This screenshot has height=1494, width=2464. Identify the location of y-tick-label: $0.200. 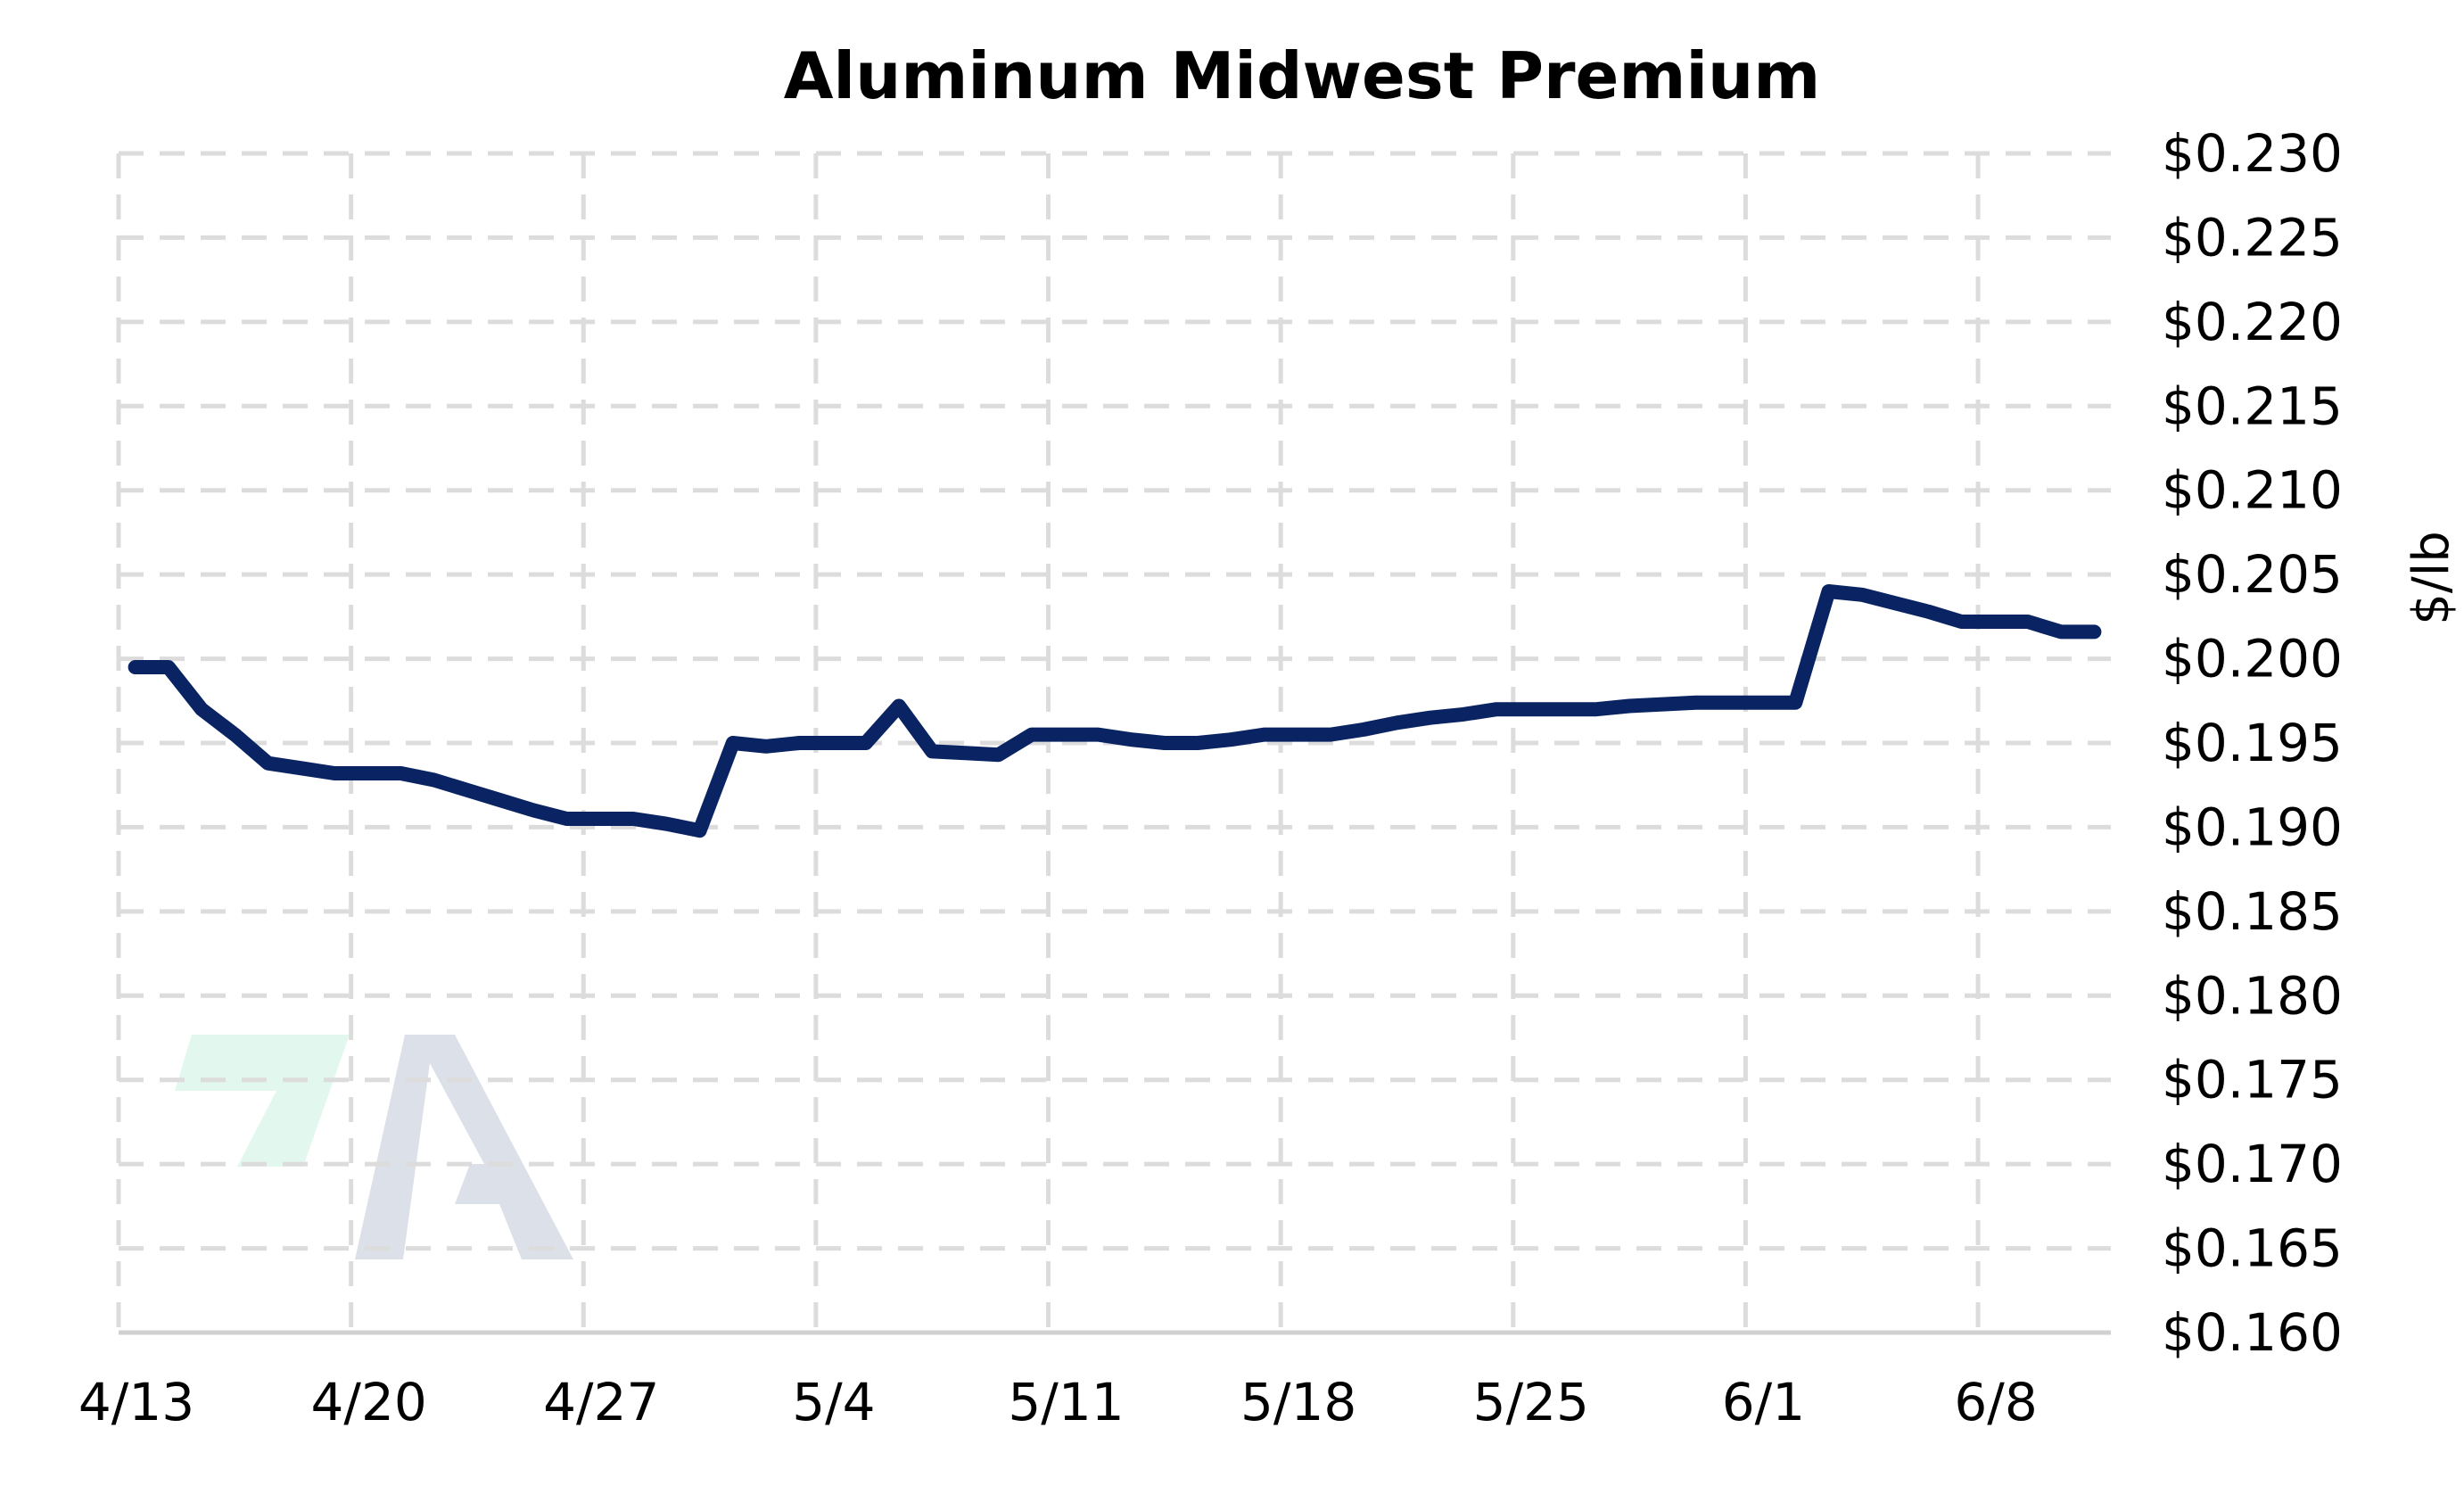
(2252, 659).